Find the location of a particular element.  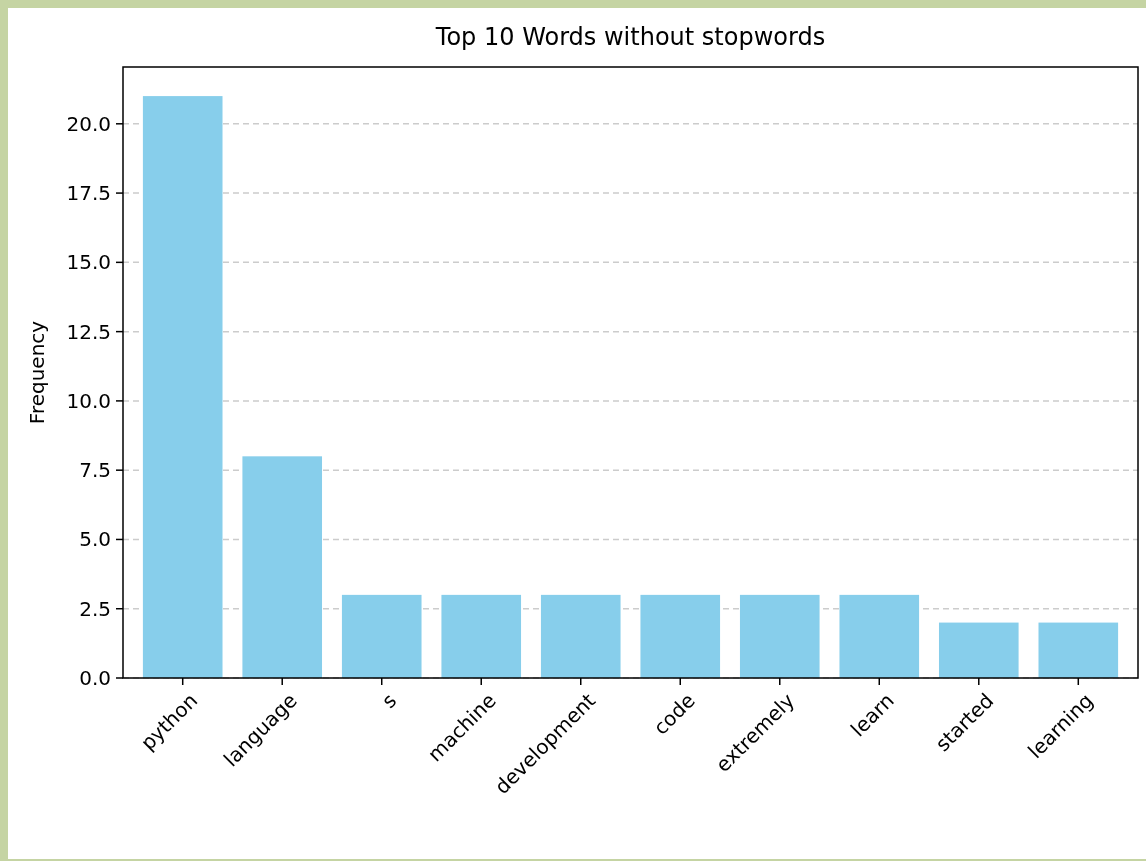

x-tick-label: s is located at coordinates (389, 700).